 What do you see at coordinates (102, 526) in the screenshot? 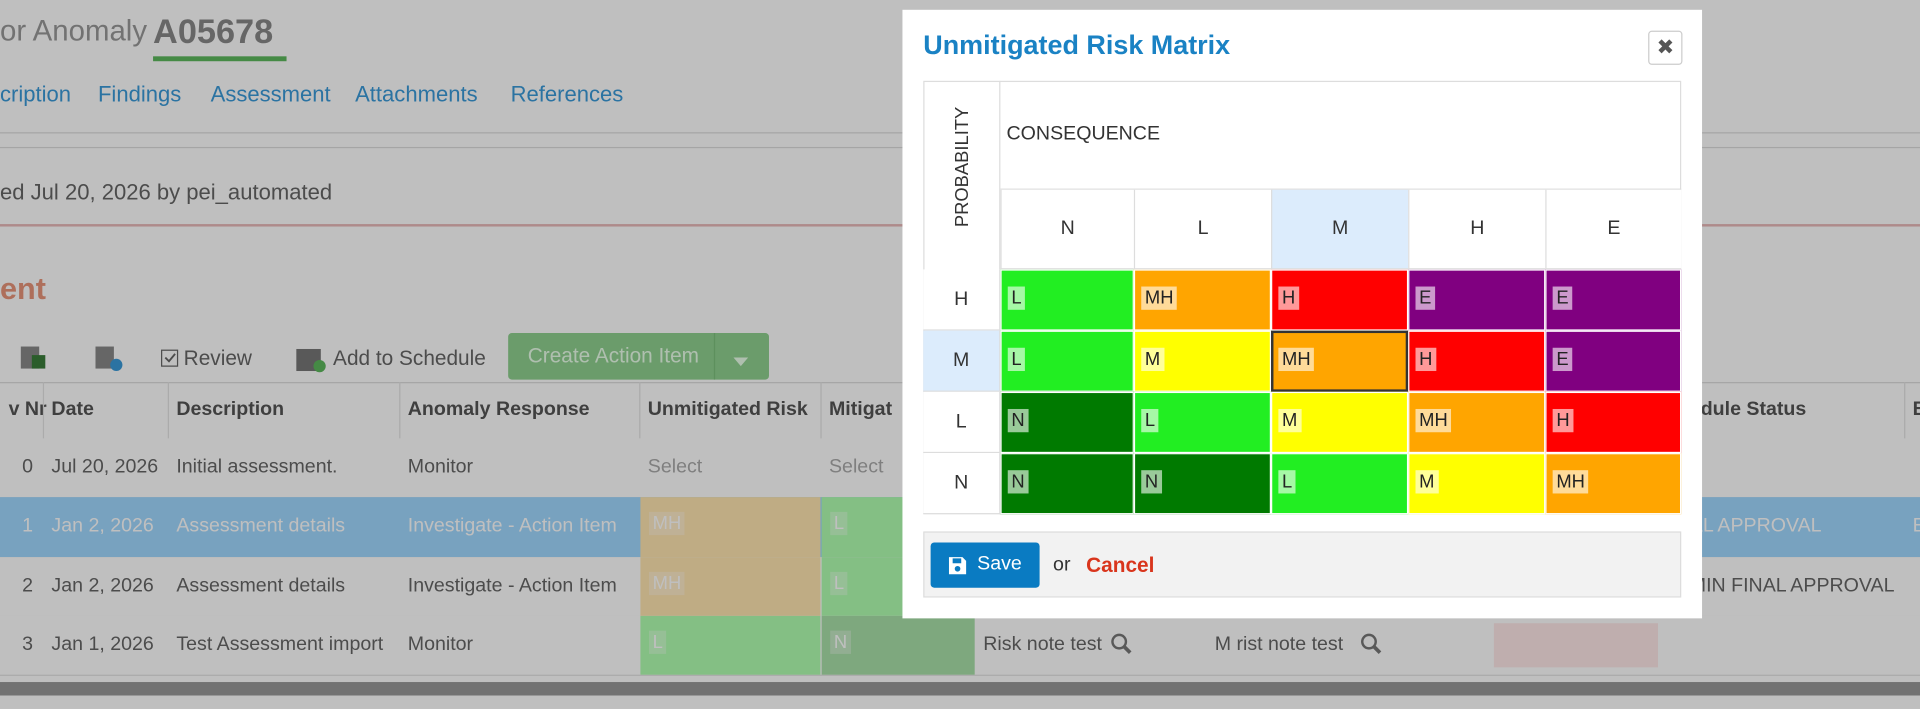
I see `cell-text: Jan 2, 2026` at bounding box center [102, 526].